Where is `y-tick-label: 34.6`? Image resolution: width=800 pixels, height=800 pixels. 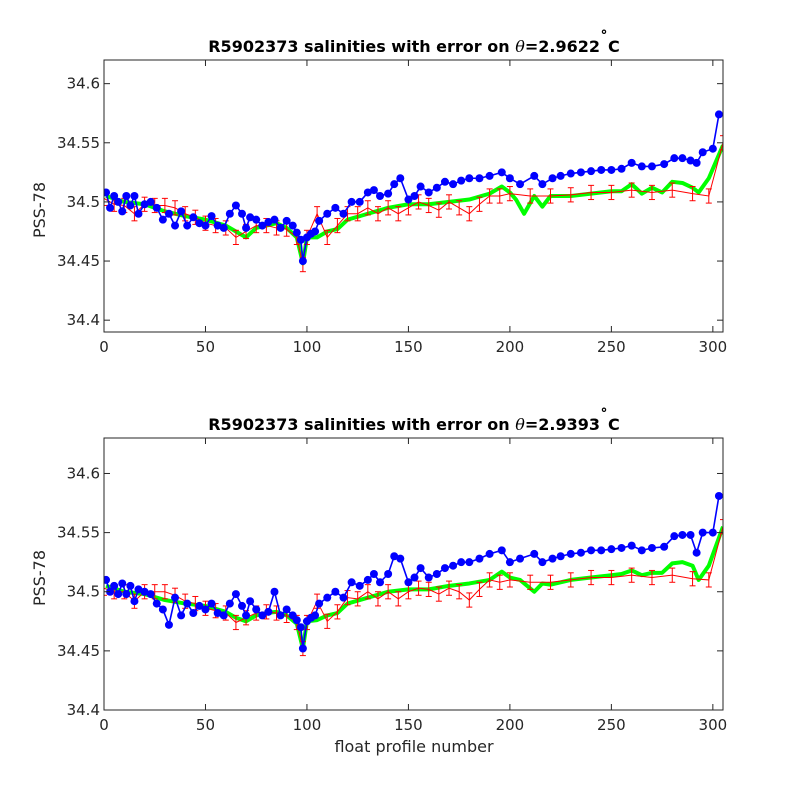
y-tick-label: 34.6 is located at coordinates (83, 473).